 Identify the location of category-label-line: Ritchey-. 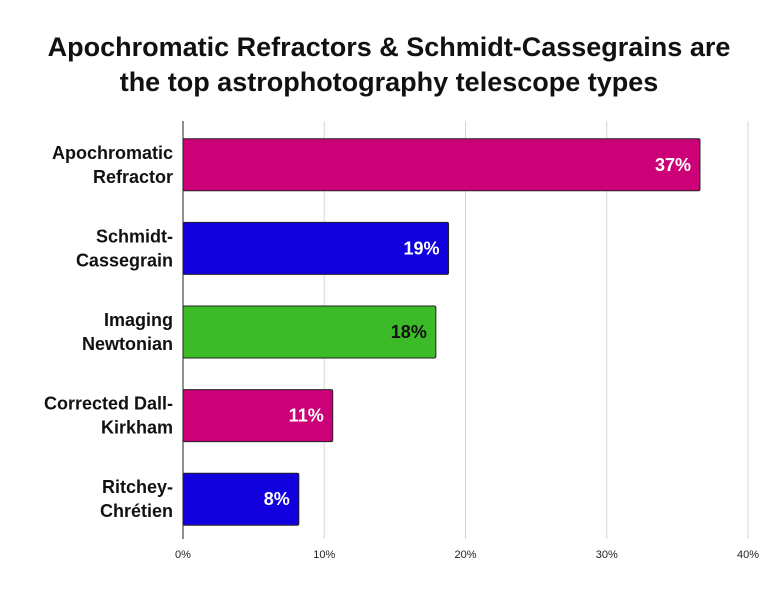
(137, 487).